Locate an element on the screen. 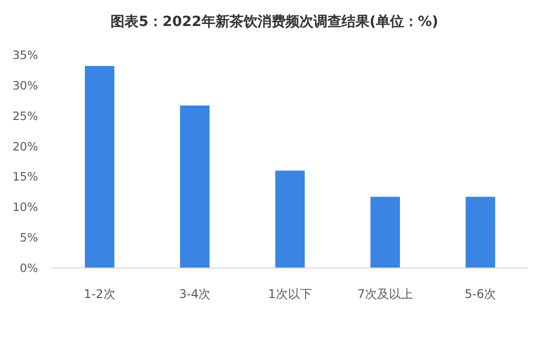 This screenshot has width=549, height=349. y-tick-label: 0% is located at coordinates (29, 268).